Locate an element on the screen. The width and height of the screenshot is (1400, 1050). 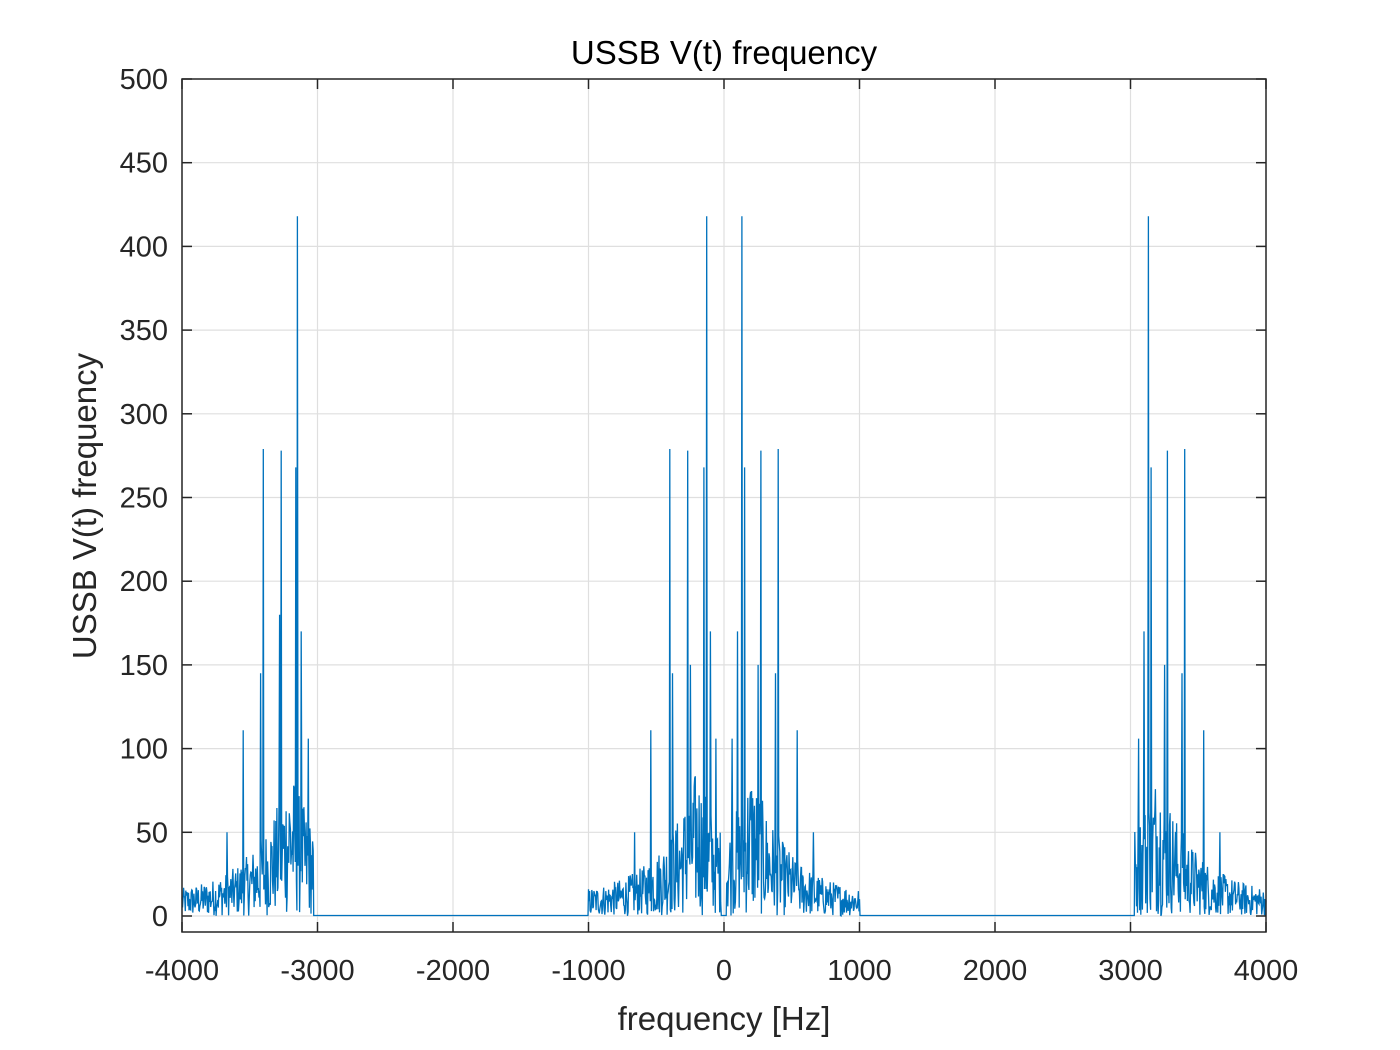
y-tick-label: 50 is located at coordinates (152, 833).